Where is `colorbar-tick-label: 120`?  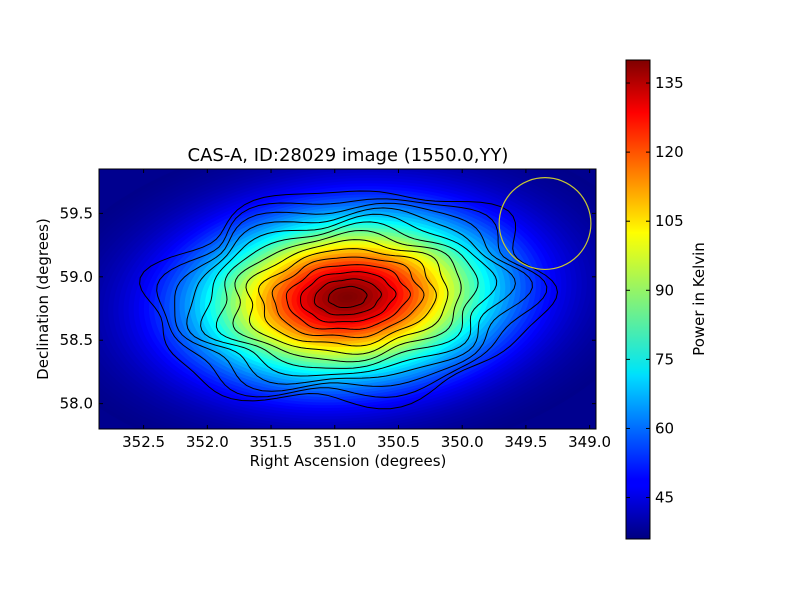
colorbar-tick-label: 120 is located at coordinates (669, 152).